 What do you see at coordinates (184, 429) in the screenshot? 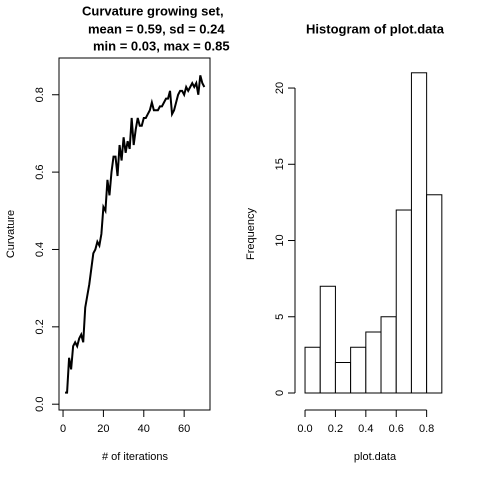
I see `x-tick-label: 60` at bounding box center [184, 429].